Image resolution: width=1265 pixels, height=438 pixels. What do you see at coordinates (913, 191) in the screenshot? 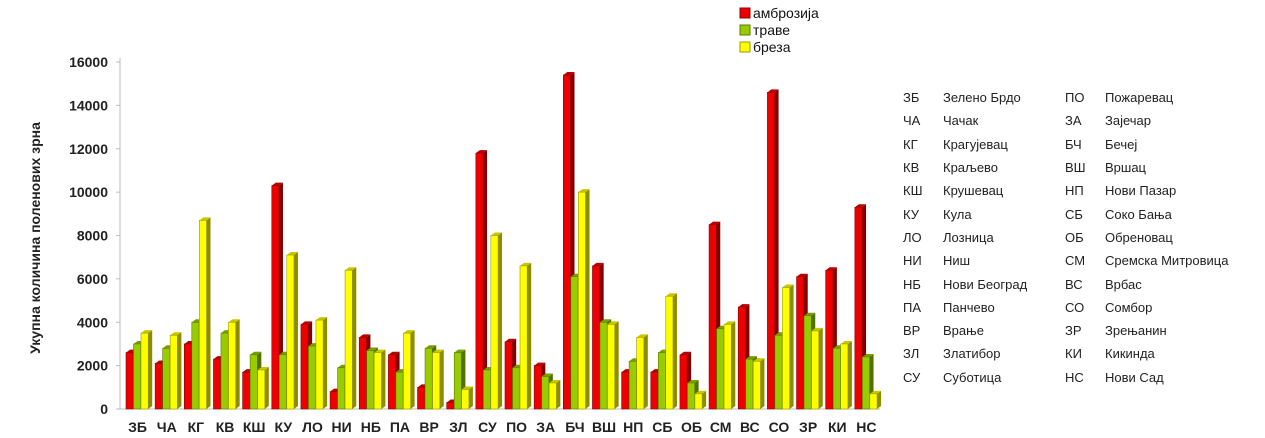
I see `abbreviation-code: КШ` at bounding box center [913, 191].